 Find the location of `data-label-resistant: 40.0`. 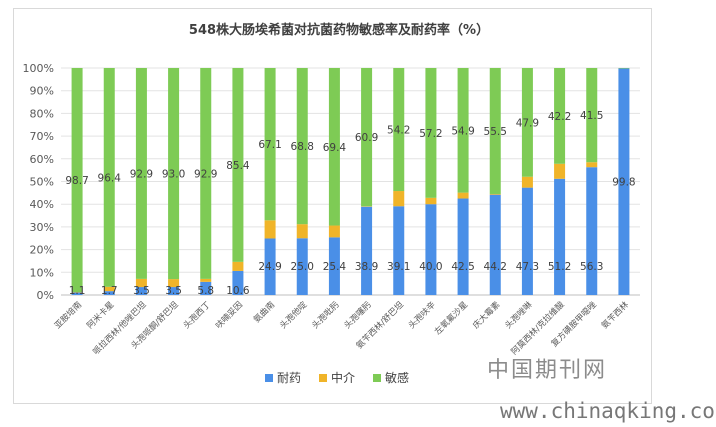

data-label-resistant: 40.0 is located at coordinates (430, 267).